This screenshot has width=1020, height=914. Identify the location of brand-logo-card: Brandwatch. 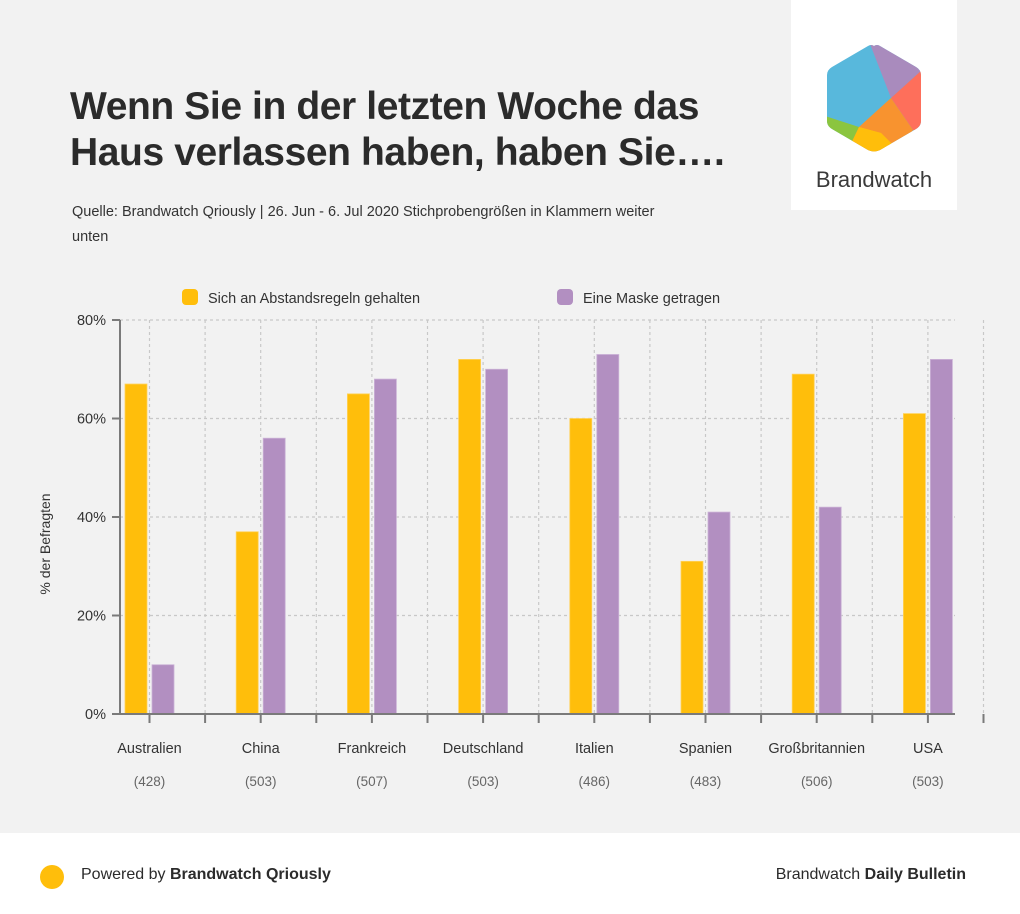
(874, 105).